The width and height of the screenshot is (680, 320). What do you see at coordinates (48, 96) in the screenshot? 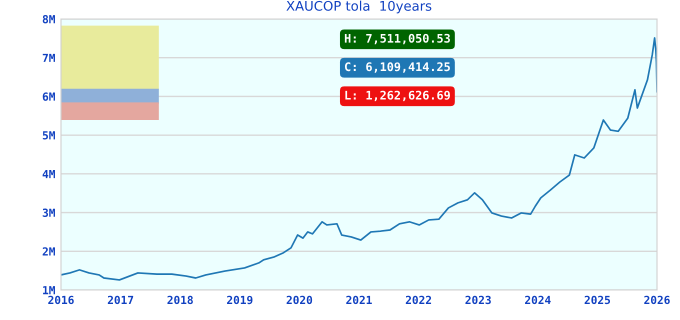
I see `y-tick-label: 6M` at bounding box center [48, 96].